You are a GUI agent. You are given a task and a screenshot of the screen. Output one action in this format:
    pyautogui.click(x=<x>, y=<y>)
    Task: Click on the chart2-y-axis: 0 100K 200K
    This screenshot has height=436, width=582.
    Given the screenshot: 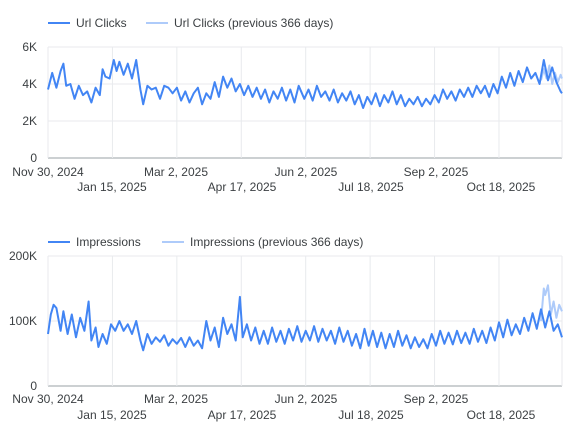 What is the action you would take?
    pyautogui.click(x=23, y=321)
    